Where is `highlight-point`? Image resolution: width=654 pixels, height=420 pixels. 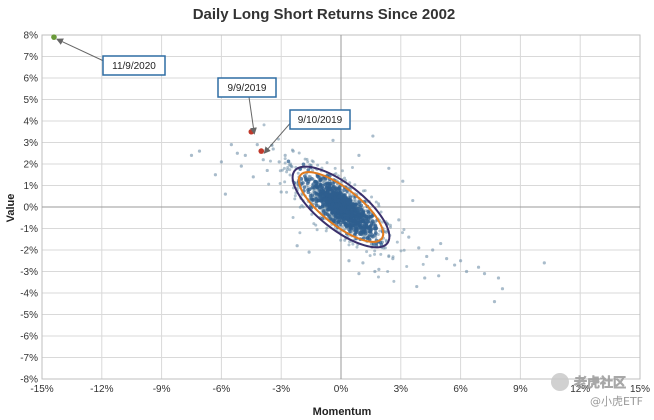
highlight-point is located at coordinates (261, 151).